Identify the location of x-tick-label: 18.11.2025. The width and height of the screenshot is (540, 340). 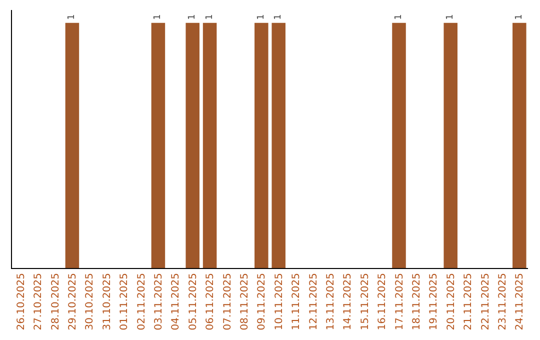
(416, 301).